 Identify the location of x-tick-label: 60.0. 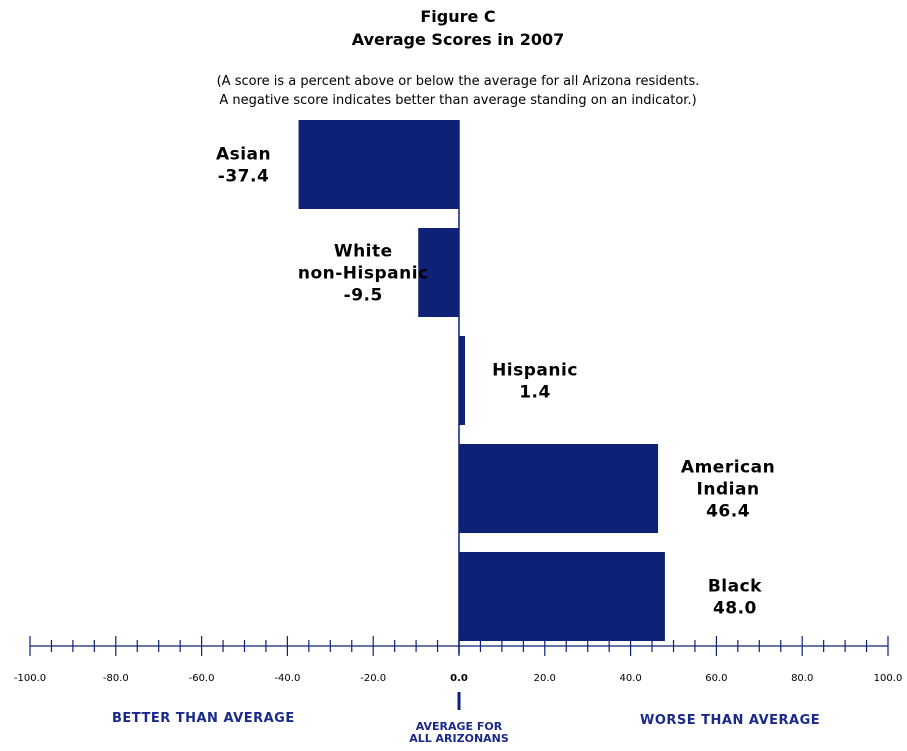
(716, 678).